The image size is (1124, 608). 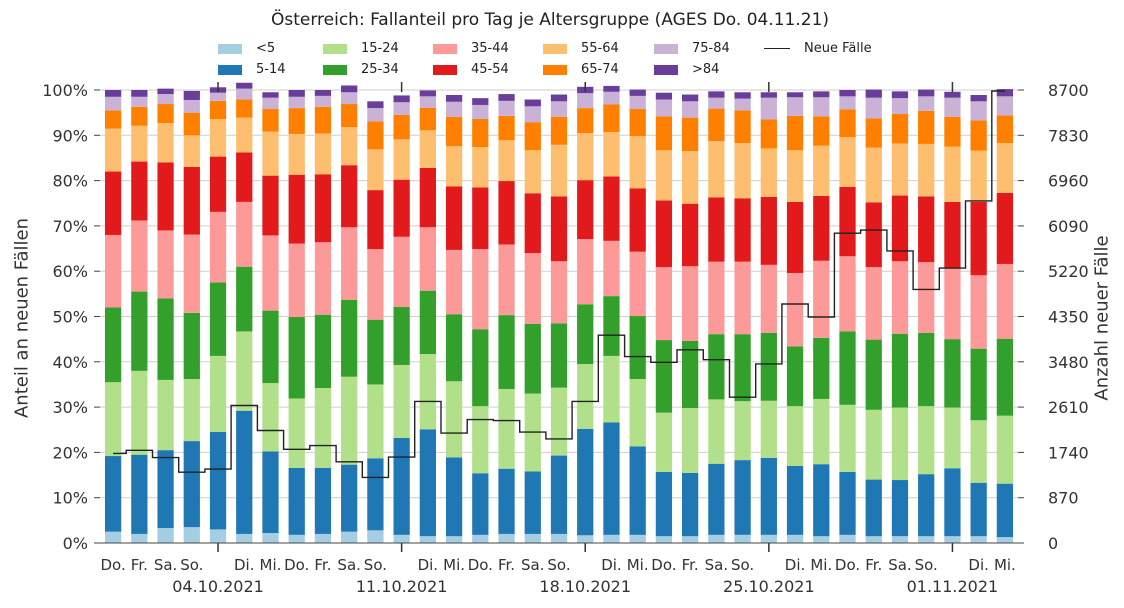 I want to click on legend-item-s3: 25-34, so click(x=361, y=71).